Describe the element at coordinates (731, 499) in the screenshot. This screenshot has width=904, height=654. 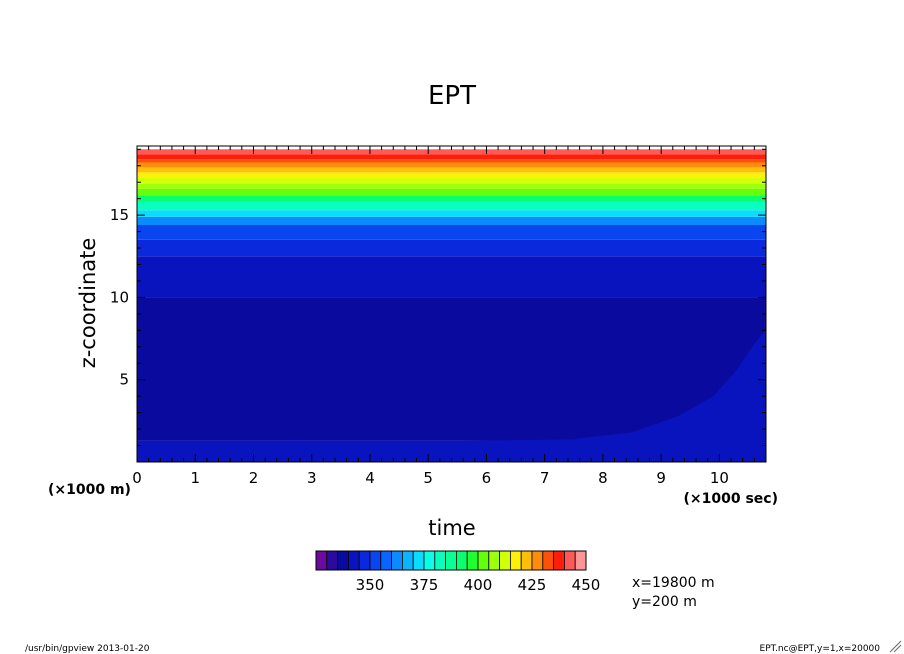
I see `x-axis-unit: (×1000 sec)` at that location.